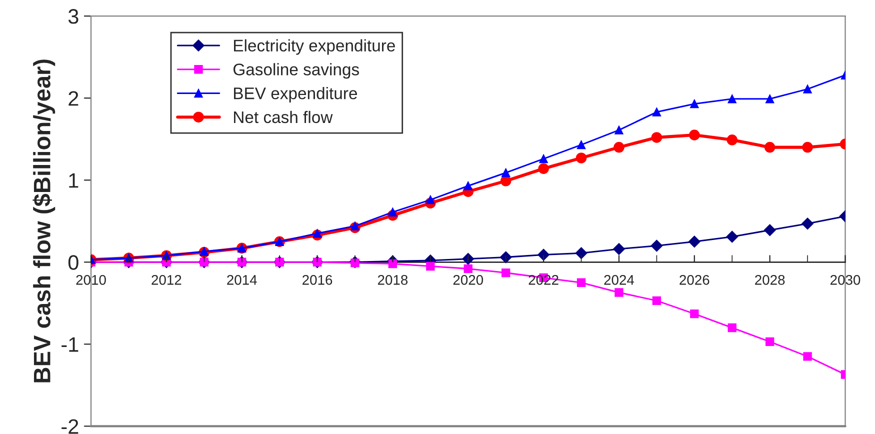 This screenshot has width=875, height=434. What do you see at coordinates (70, 344) in the screenshot?
I see `y-tick-label: -1` at bounding box center [70, 344].